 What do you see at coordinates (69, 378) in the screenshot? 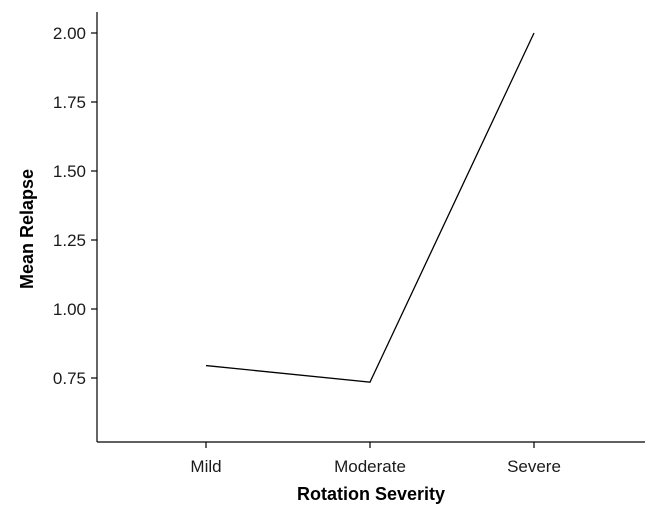
I see `y-tick-label: 0.75` at bounding box center [69, 378].